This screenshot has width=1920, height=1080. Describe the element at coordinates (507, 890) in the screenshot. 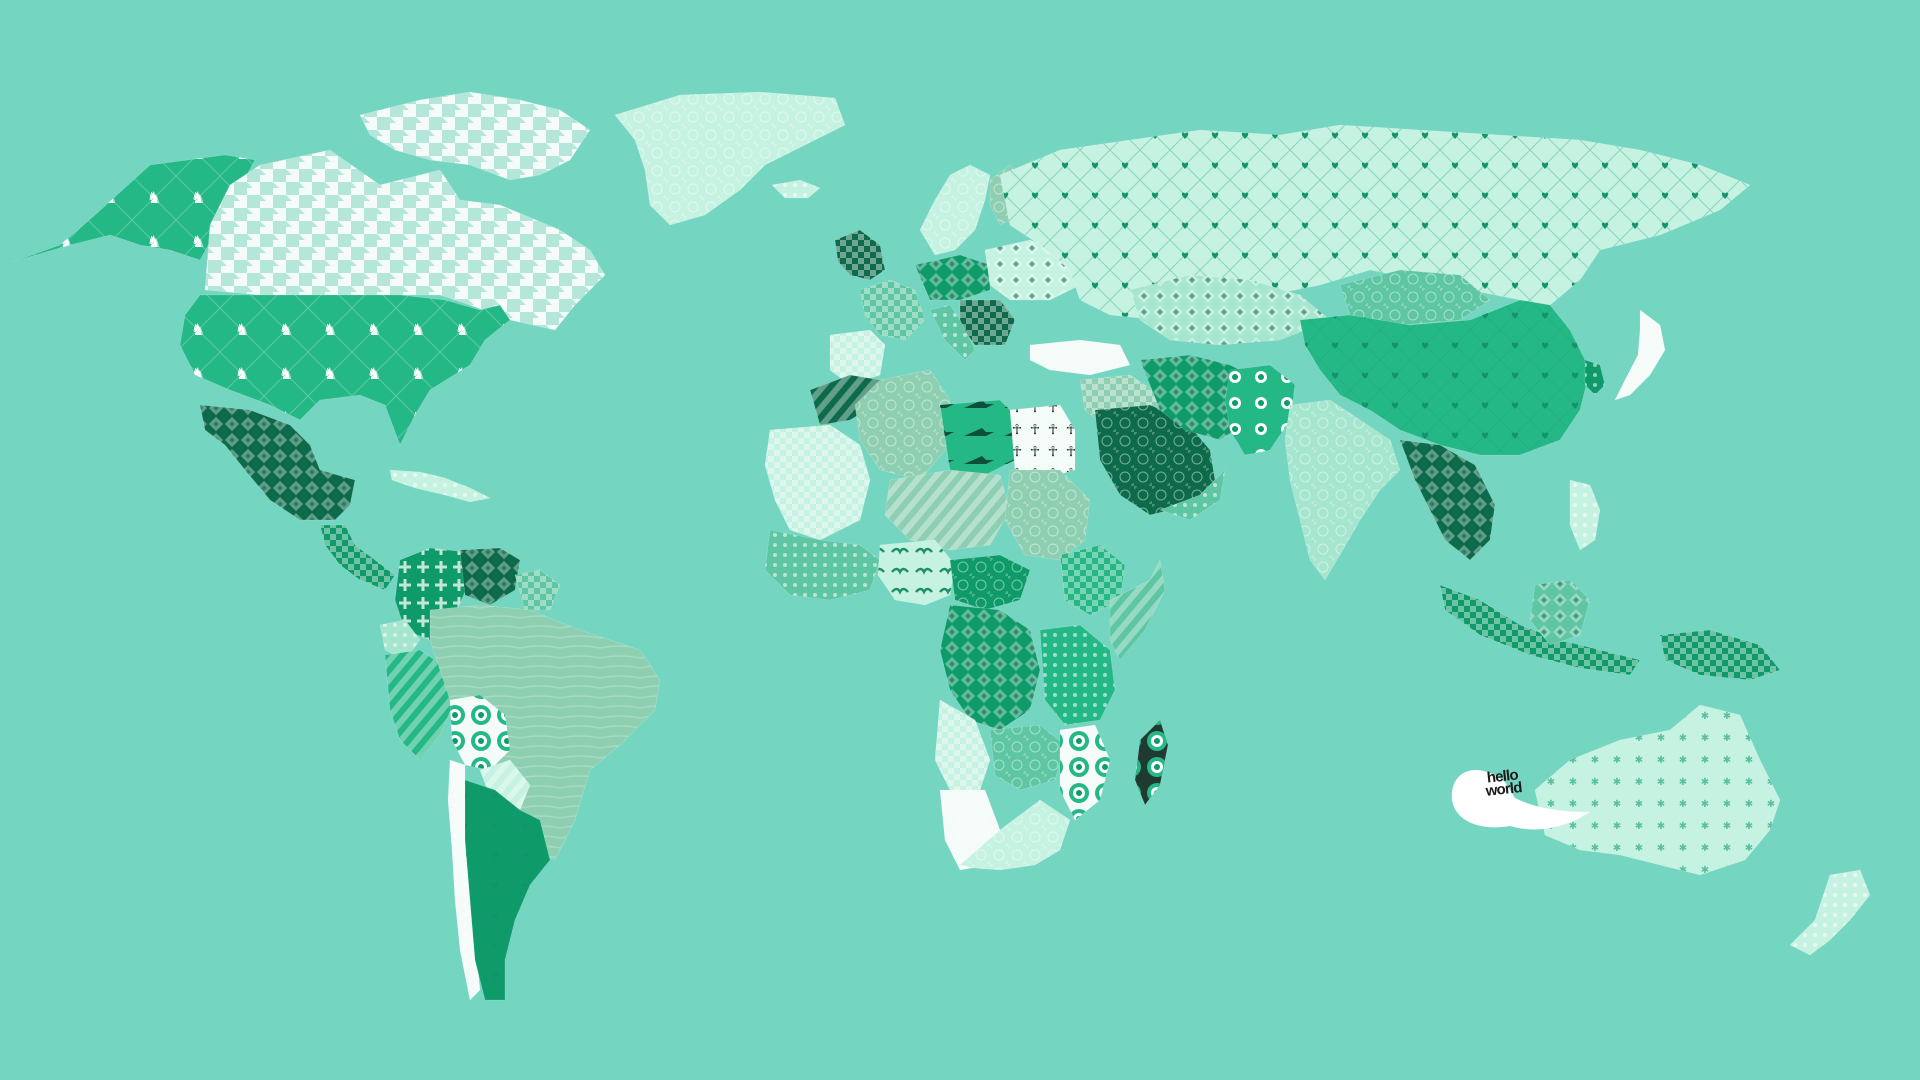

I see `country-pattern-argentina` at that location.